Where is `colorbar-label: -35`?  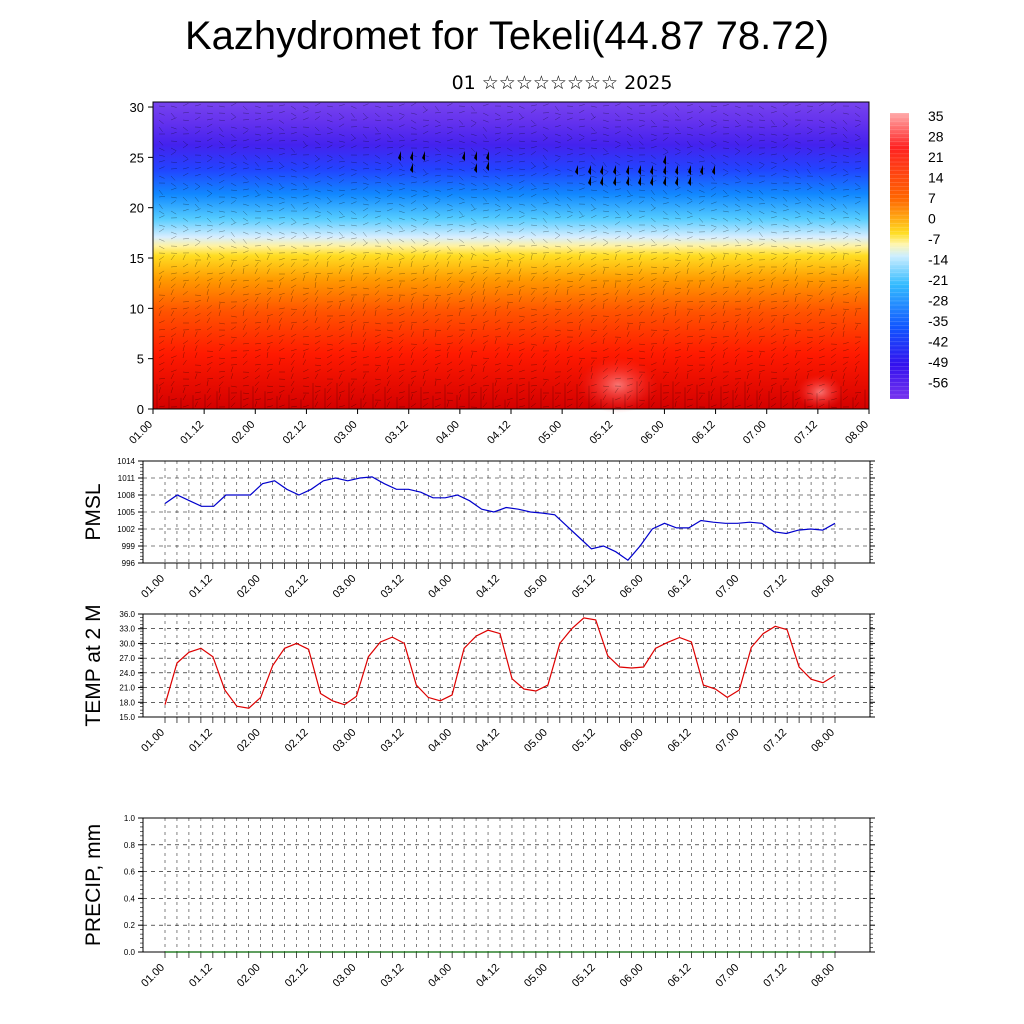
colorbar-label: -35 is located at coordinates (938, 321).